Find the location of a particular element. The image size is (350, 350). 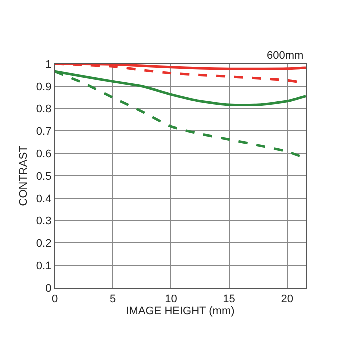

y-tick-label: 0.9 is located at coordinates (44, 87).